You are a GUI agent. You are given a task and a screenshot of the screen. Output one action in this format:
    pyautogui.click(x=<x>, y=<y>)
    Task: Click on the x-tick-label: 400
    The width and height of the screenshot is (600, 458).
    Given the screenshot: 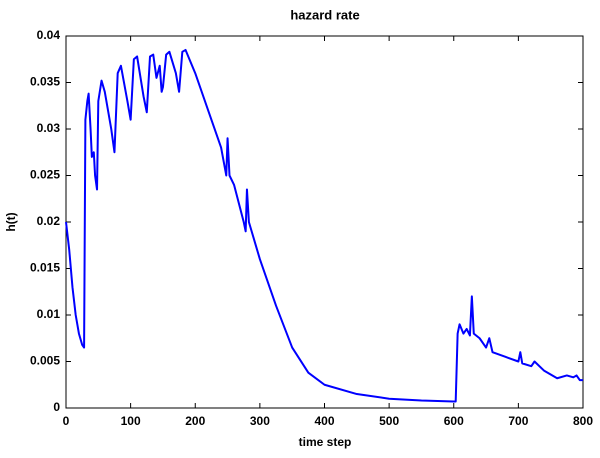 What is the action you would take?
    pyautogui.click(x=324, y=421)
    